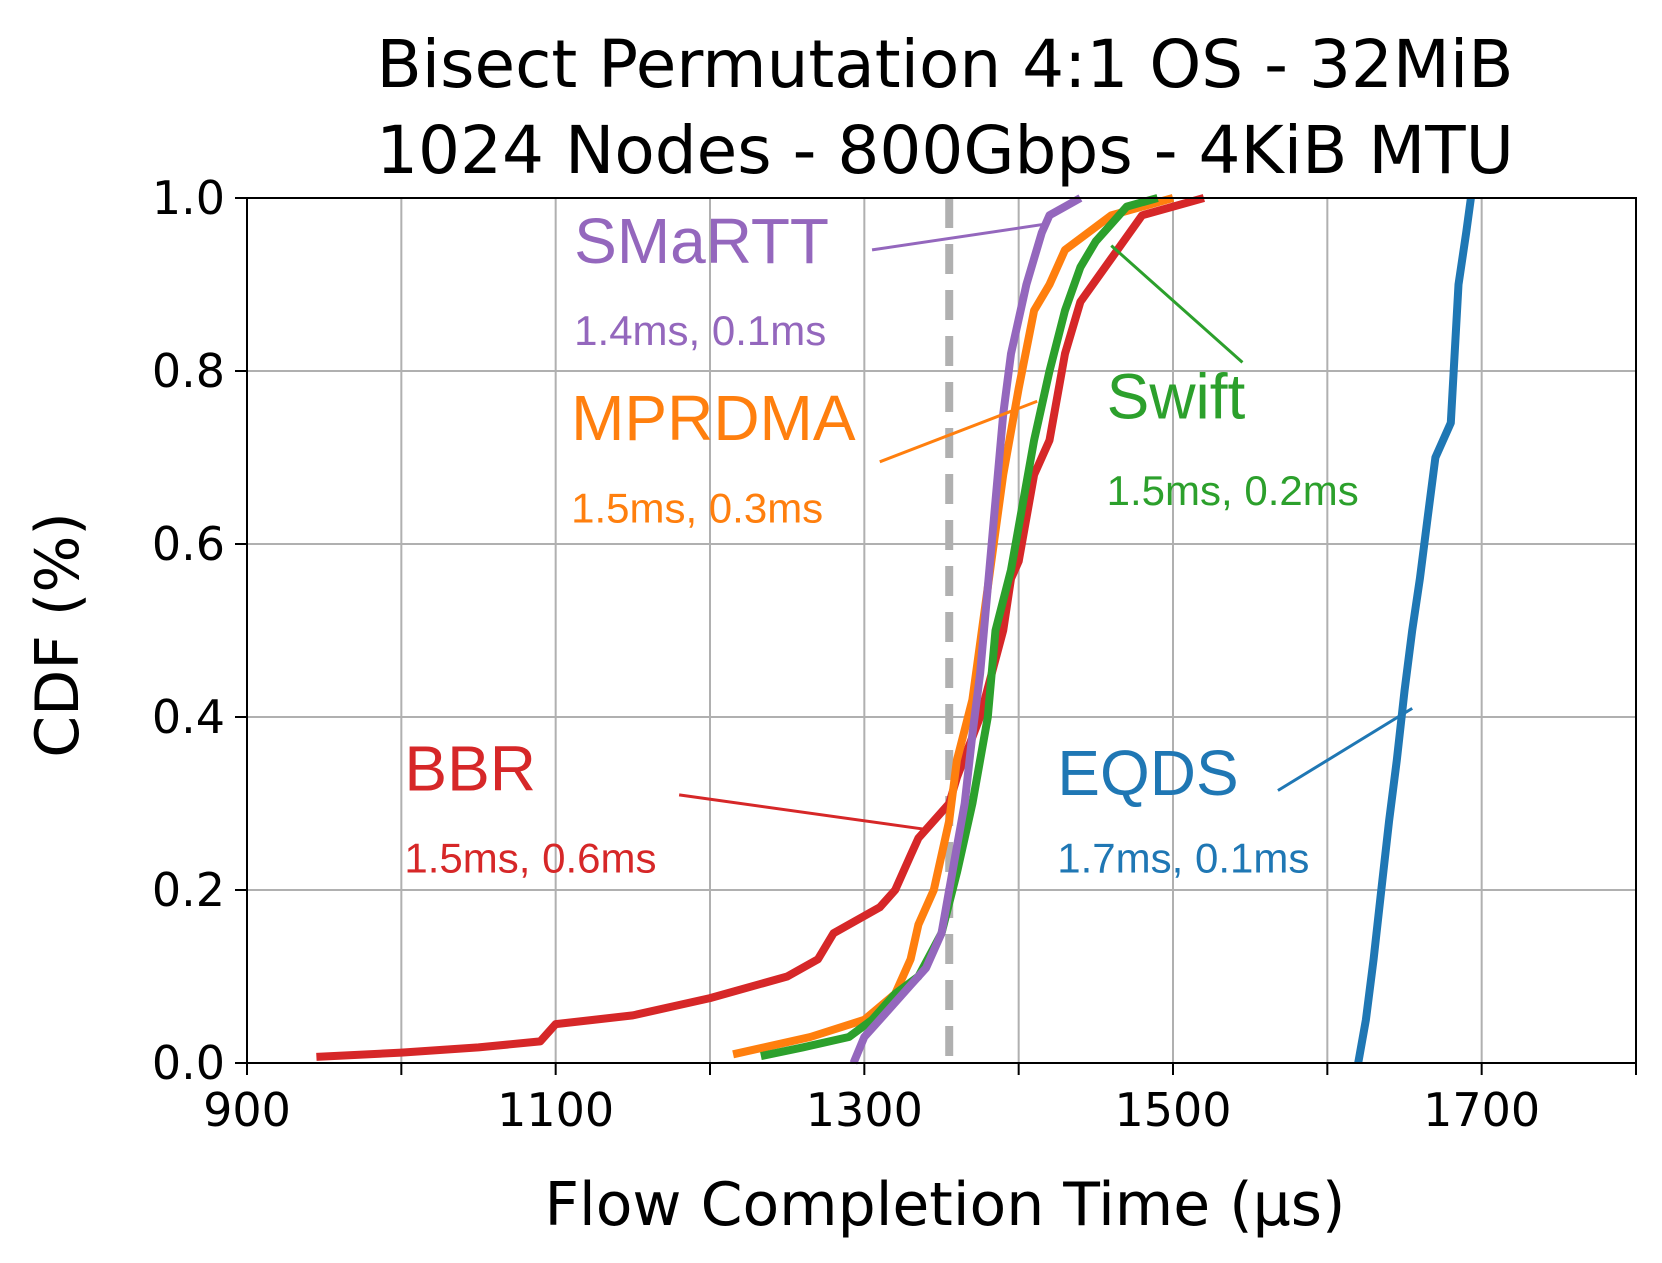  What do you see at coordinates (188, 890) in the screenshot?
I see `y-tick-label: 0.2` at bounding box center [188, 890].